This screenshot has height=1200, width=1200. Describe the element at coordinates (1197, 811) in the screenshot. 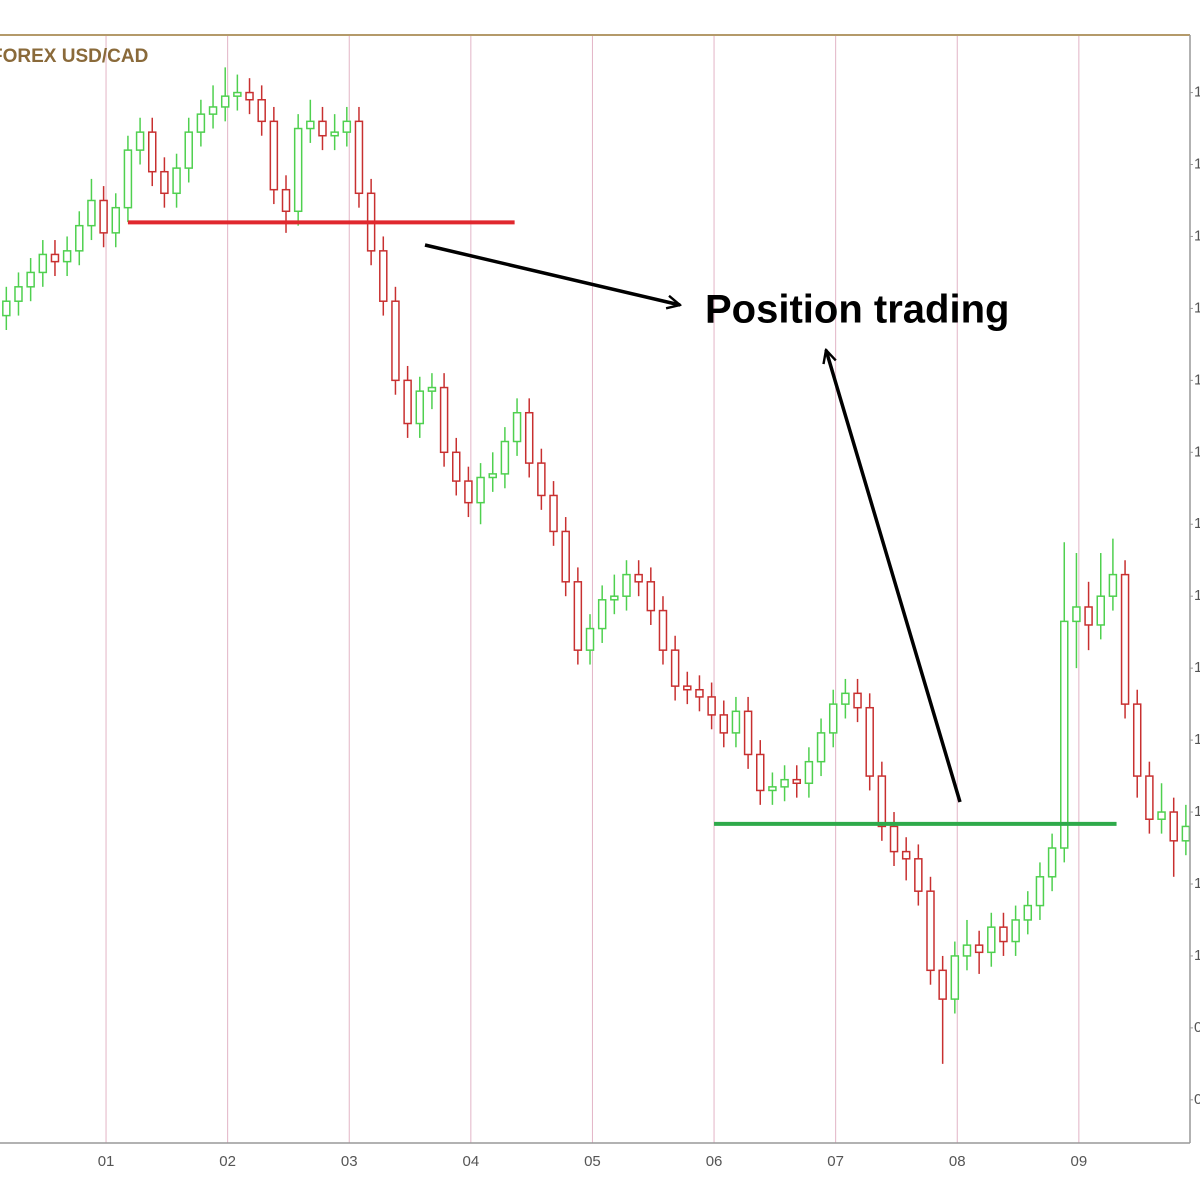

I see `y-tick-label: 1.04` at that location.